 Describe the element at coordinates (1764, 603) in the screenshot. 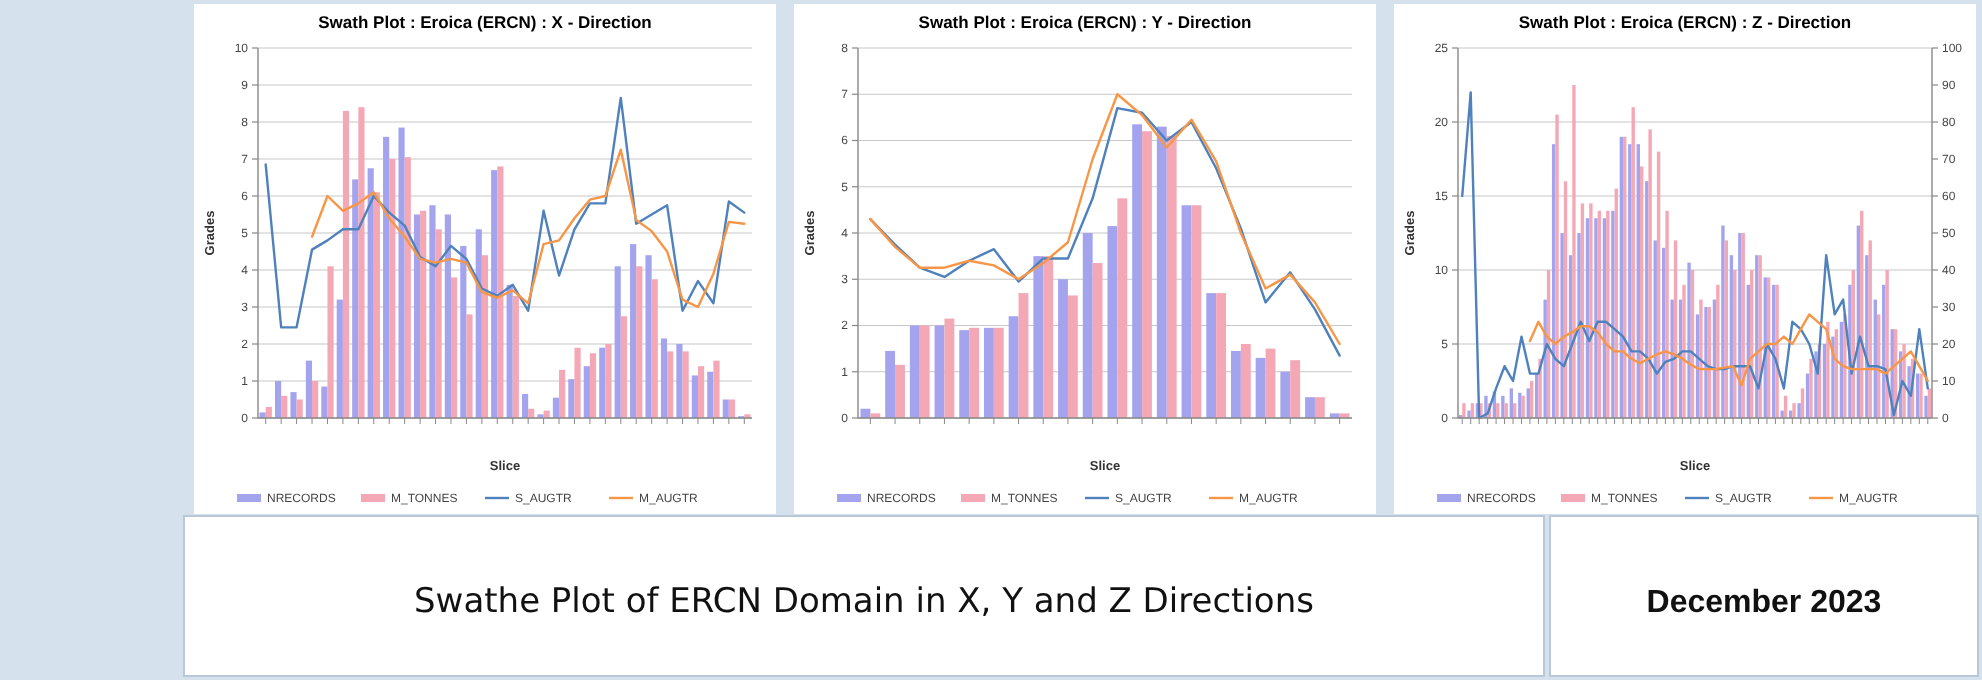

I see `text: December 2023` at that location.